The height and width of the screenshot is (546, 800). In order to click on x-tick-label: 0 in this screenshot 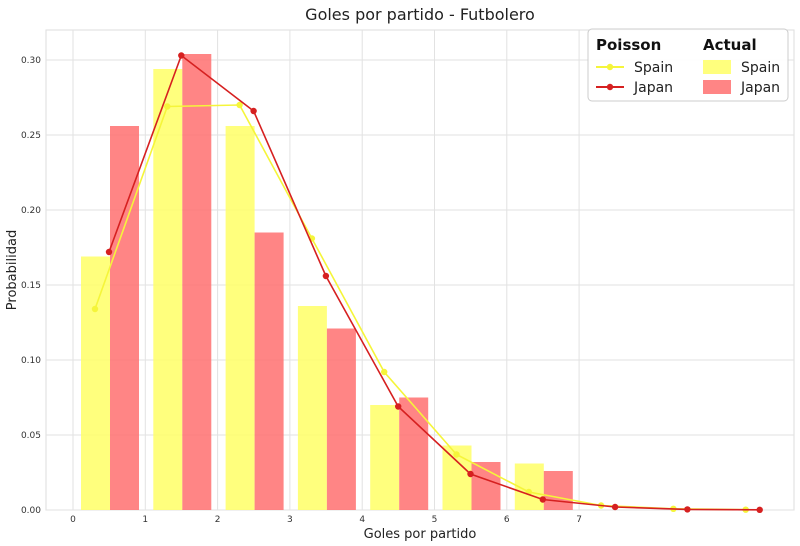, I will do `click(73, 520)`.